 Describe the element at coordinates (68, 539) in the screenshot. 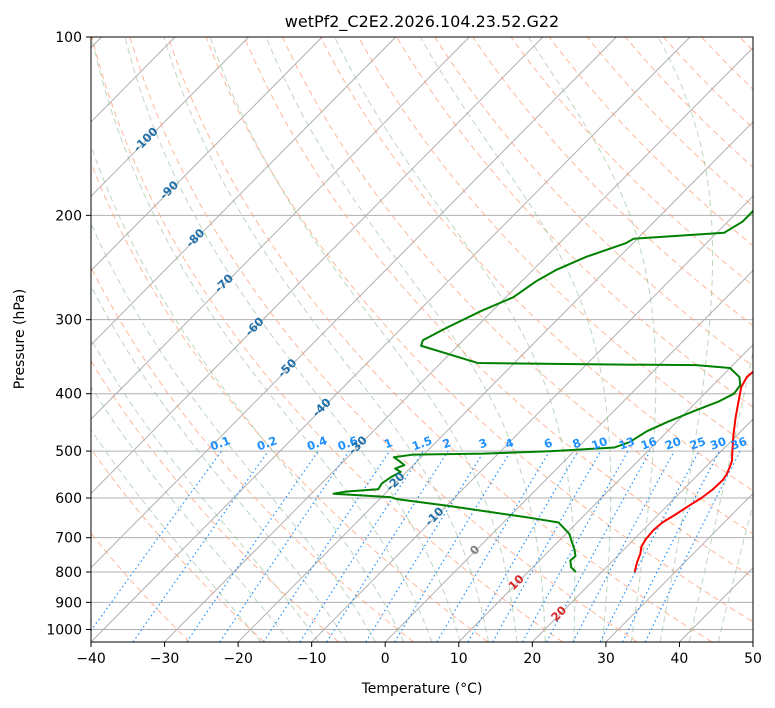

I see `y-tick-label: 700` at that location.